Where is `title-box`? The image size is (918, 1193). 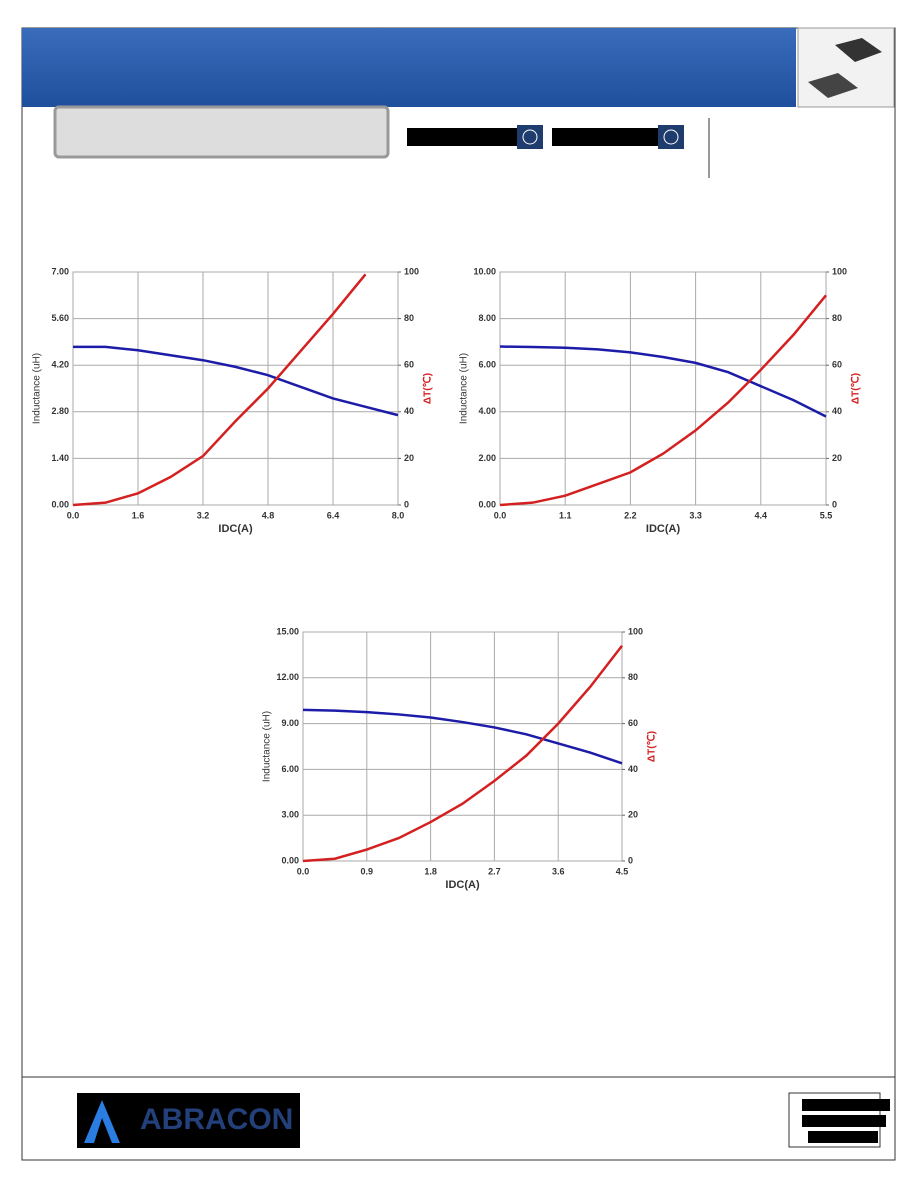
title-box is located at coordinates (221, 132).